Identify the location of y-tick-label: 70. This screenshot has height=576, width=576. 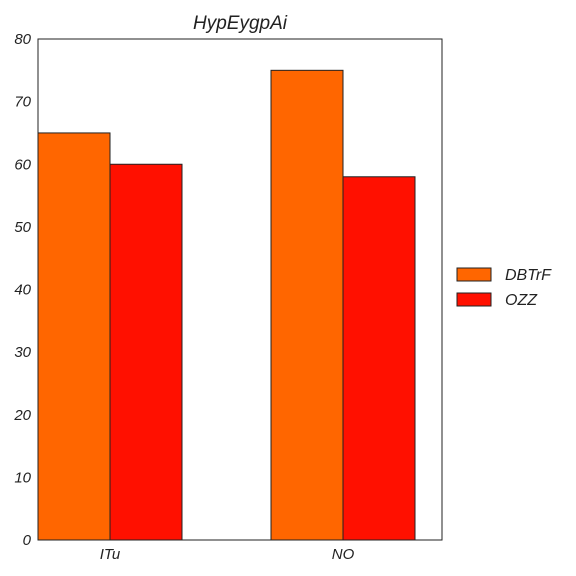
(22, 102).